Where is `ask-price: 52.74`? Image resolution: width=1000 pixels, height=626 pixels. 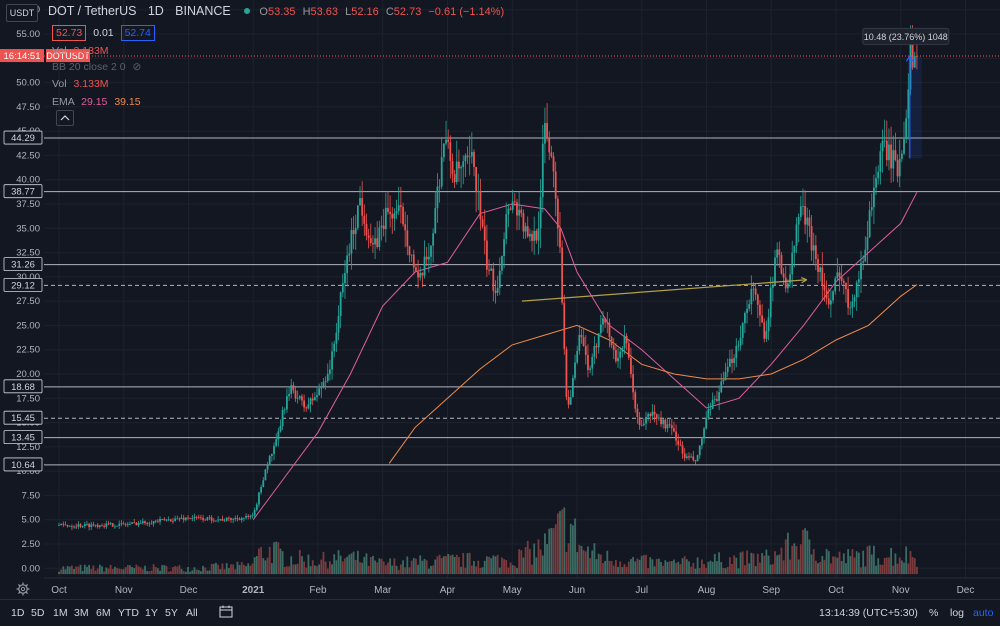
ask-price: 52.74 is located at coordinates (137, 33).